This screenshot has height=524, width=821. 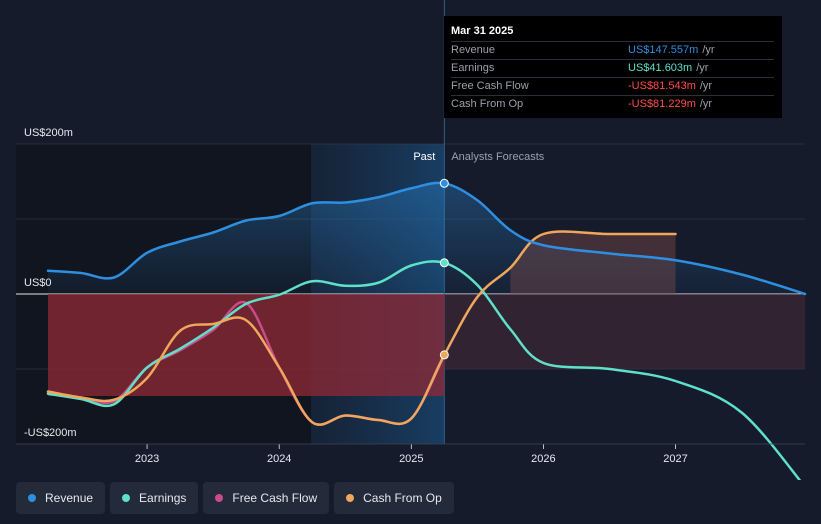 I want to click on y-axis-label: US$0, so click(x=38, y=283).